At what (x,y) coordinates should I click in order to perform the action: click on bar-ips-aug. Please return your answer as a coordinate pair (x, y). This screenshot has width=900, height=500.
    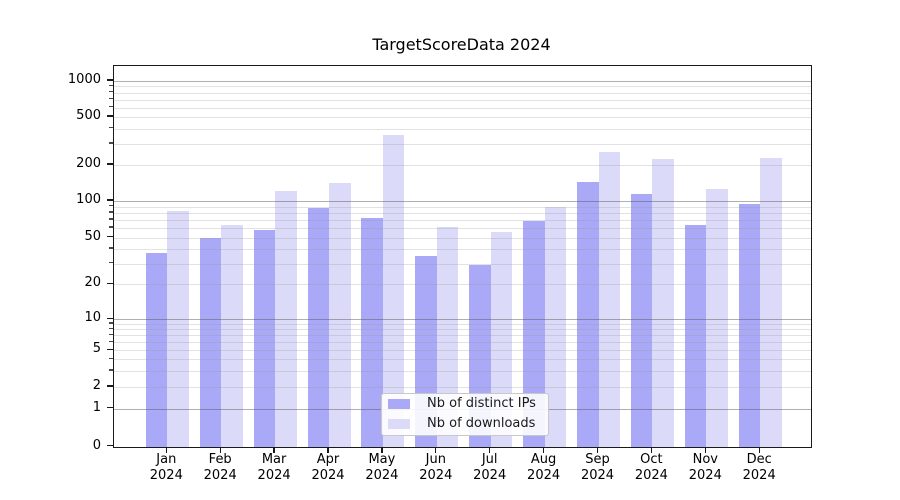
    Looking at the image, I should click on (534, 334).